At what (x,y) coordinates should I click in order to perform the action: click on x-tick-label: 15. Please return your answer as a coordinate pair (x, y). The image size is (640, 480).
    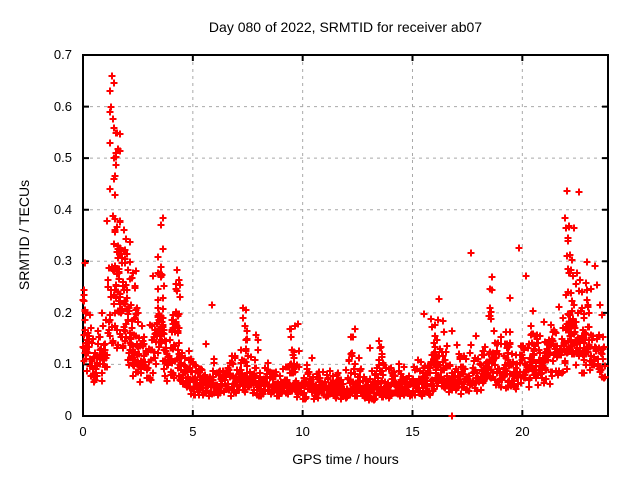
    Looking at the image, I should click on (412, 431).